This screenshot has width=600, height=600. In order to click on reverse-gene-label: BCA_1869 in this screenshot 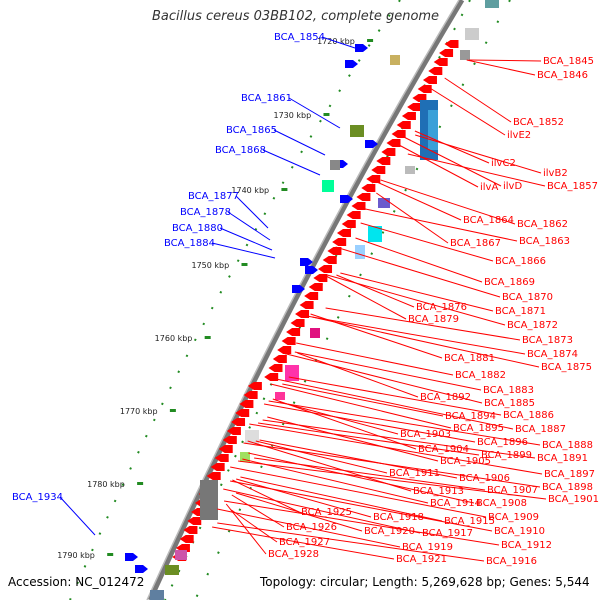, I will do `click(509, 282)`.